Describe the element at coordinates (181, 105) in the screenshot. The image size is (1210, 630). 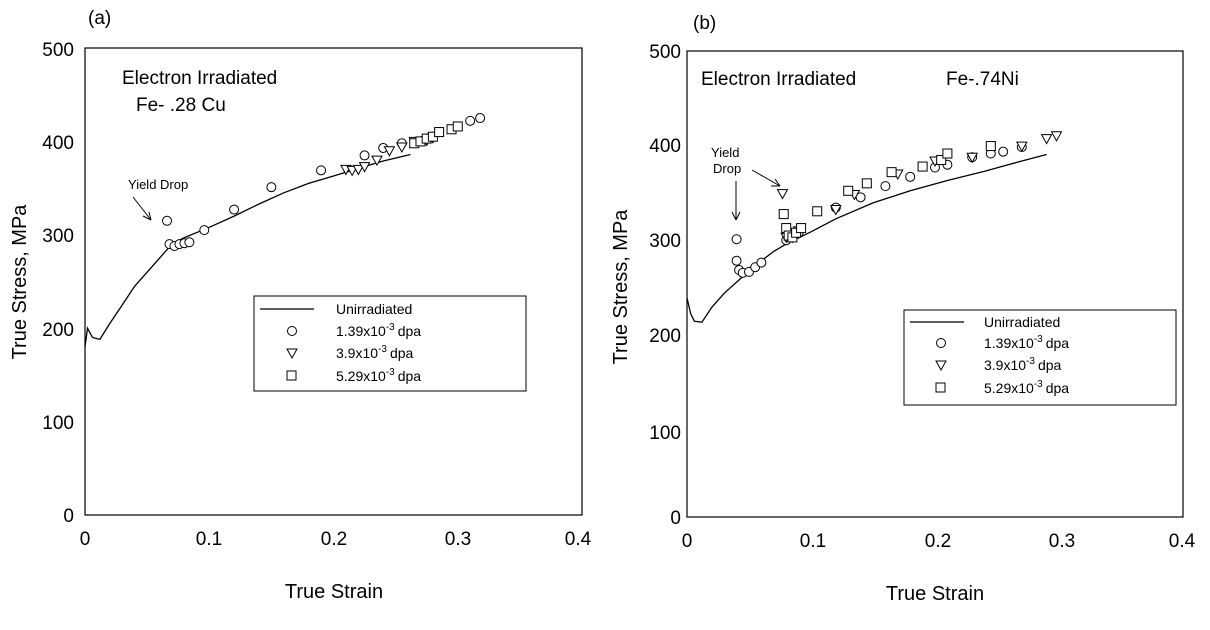
I see `annotation-material-a: Fe- .28 Cu` at that location.